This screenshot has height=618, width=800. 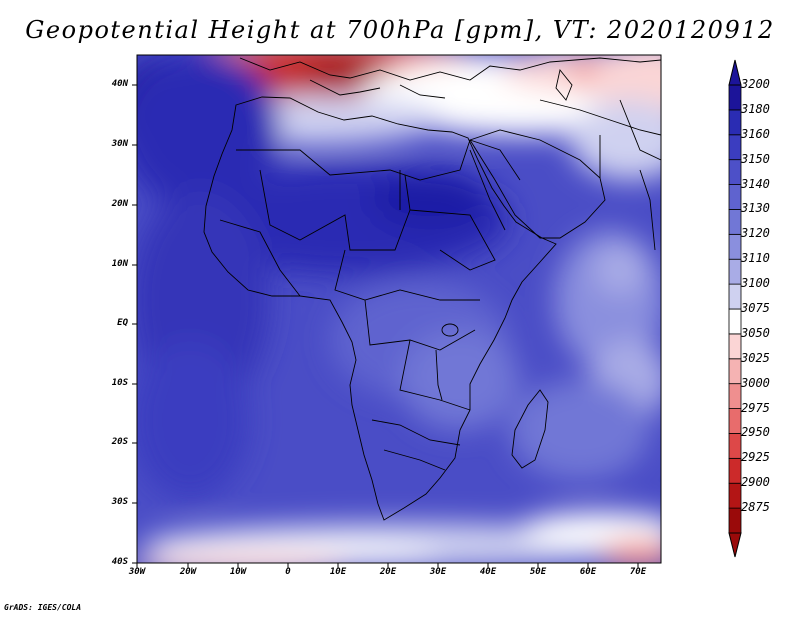 What do you see at coordinates (388, 572) in the screenshot?
I see `lon-label: 20E` at bounding box center [388, 572].